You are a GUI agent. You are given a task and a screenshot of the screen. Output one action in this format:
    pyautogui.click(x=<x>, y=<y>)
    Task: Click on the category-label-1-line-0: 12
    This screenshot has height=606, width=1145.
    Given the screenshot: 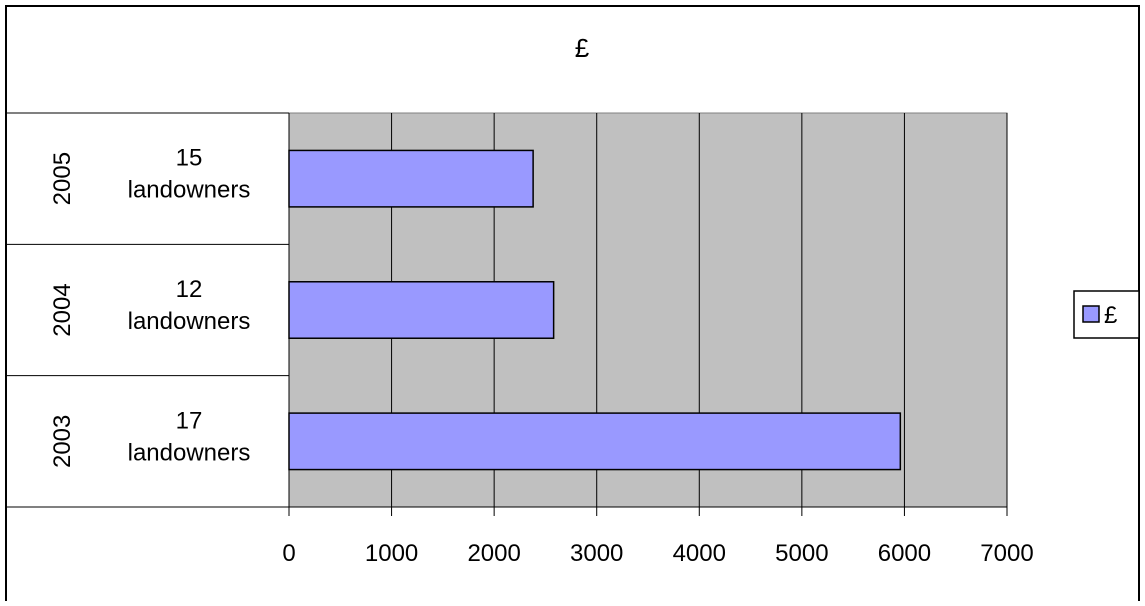 What is the action you would take?
    pyautogui.click(x=189, y=289)
    